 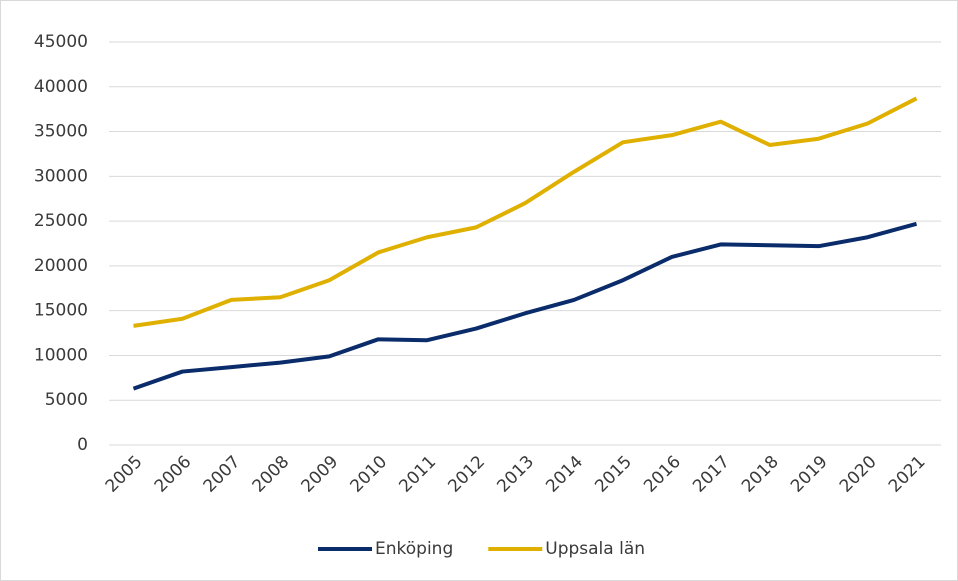 What do you see at coordinates (61, 221) in the screenshot?
I see `y-tick-label: 25000` at bounding box center [61, 221].